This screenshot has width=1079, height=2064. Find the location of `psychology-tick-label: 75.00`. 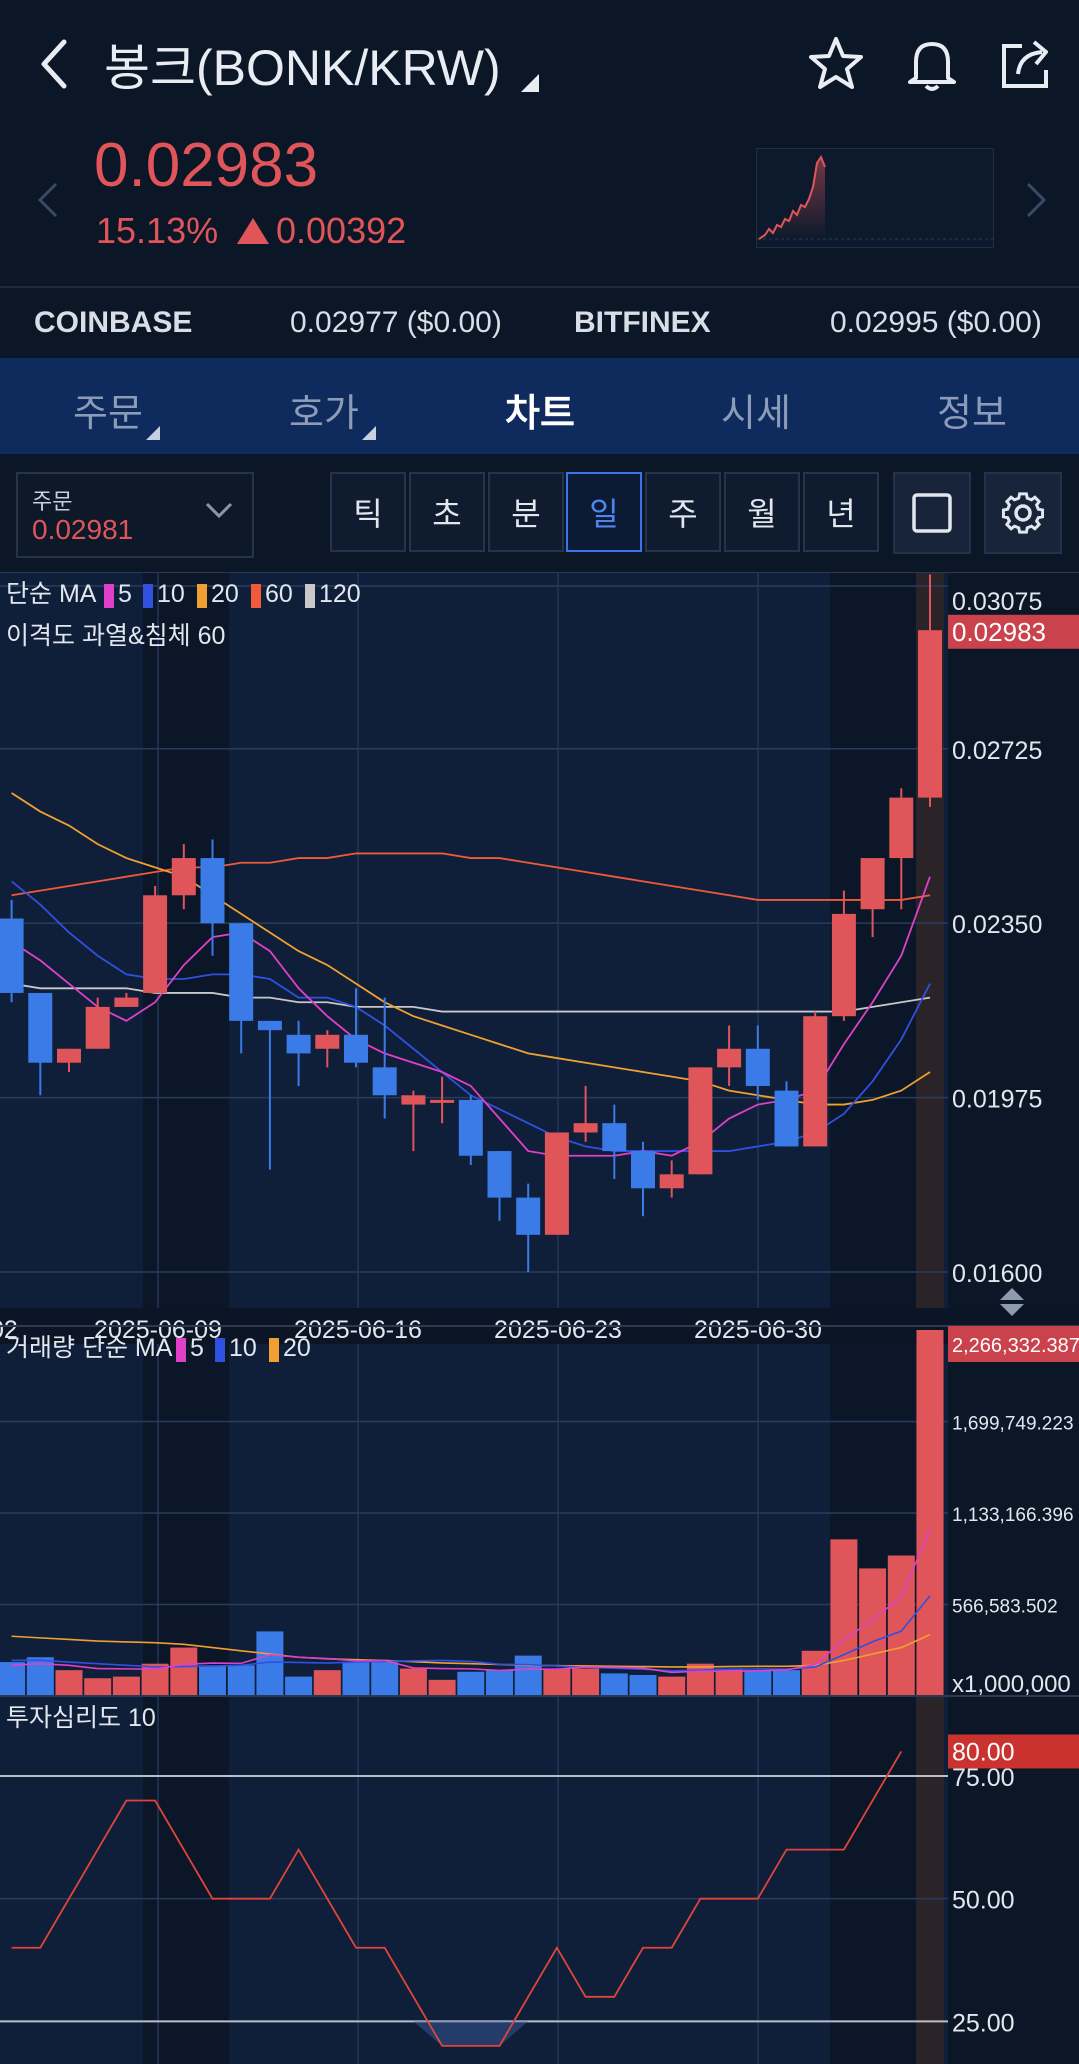

psychology-tick-label: 75.00 is located at coordinates (983, 1778).